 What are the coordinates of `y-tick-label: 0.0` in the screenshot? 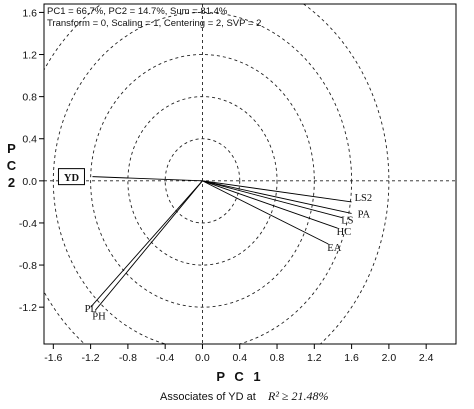 It's located at (29, 182).